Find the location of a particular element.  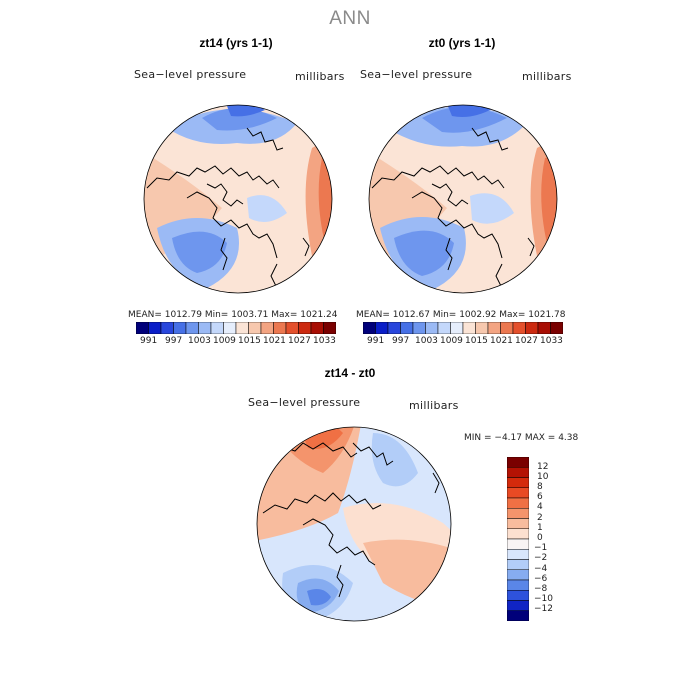

panel-1-polar-map is located at coordinates (238, 199).